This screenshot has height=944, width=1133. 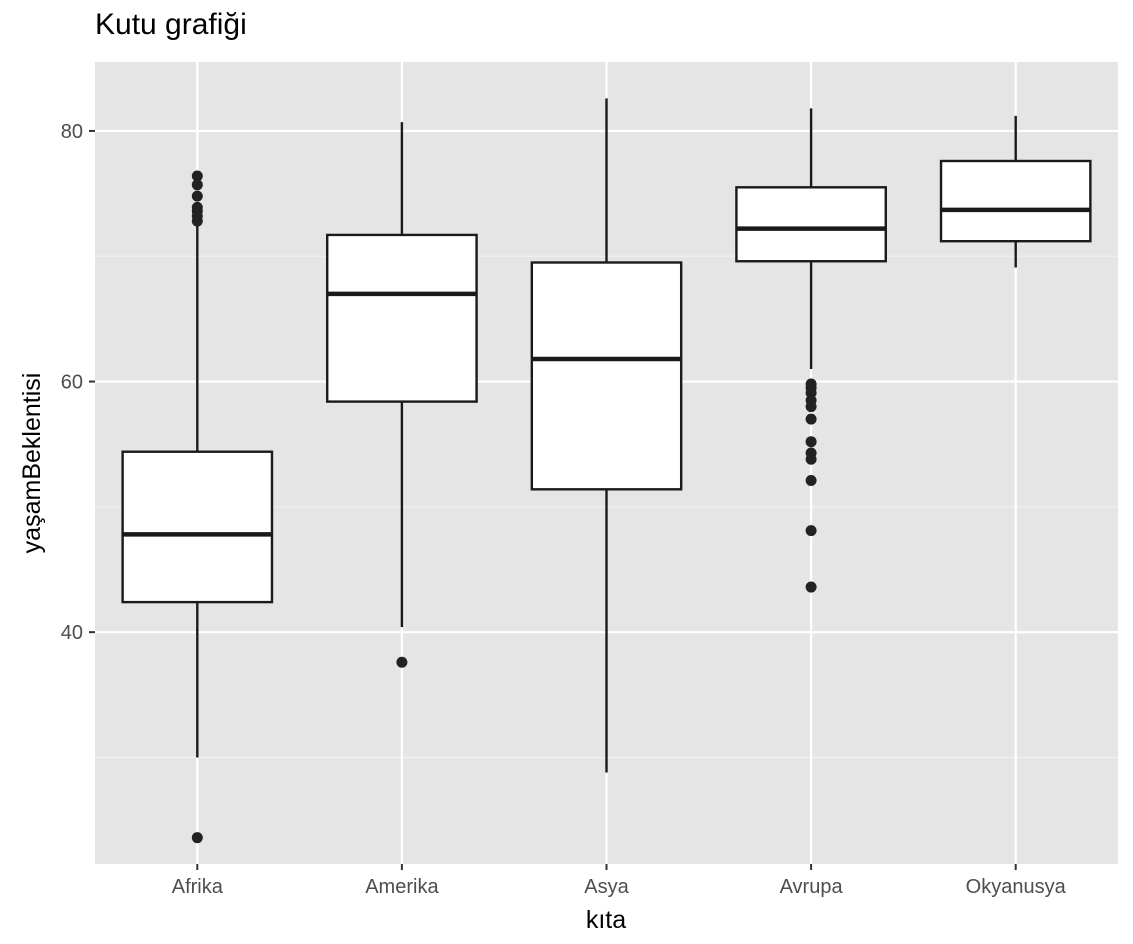 I want to click on box-afrika, so click(x=197, y=507).